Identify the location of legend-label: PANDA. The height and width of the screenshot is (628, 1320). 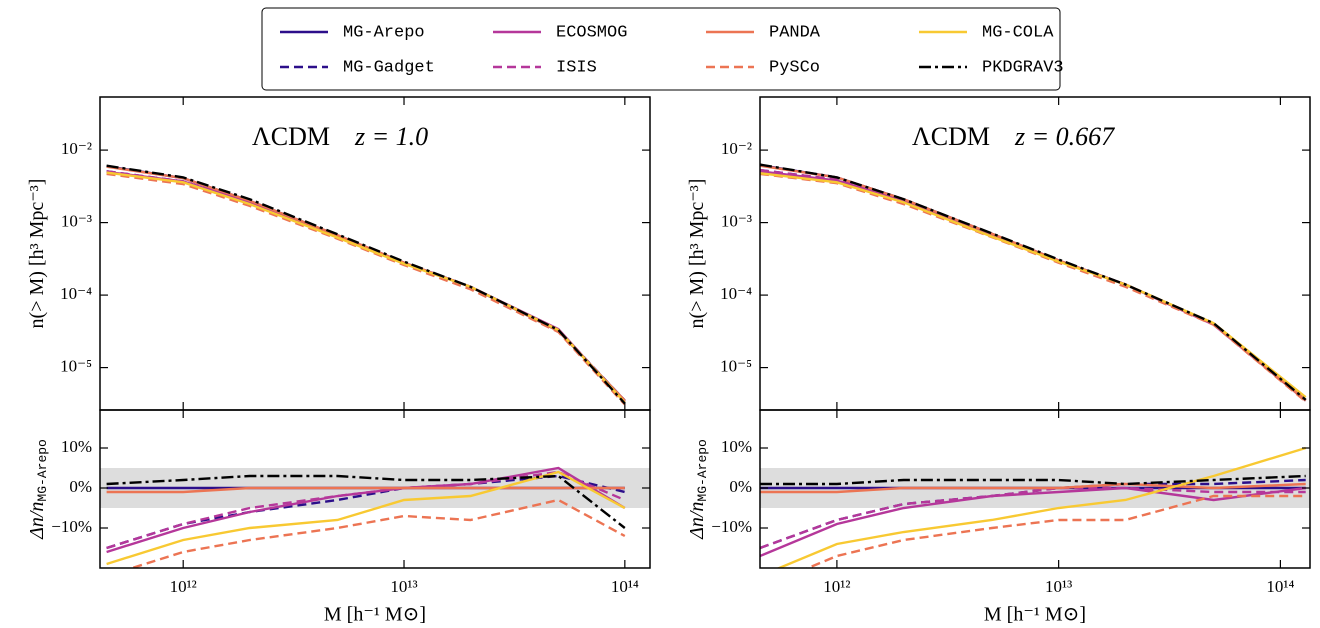
(795, 32).